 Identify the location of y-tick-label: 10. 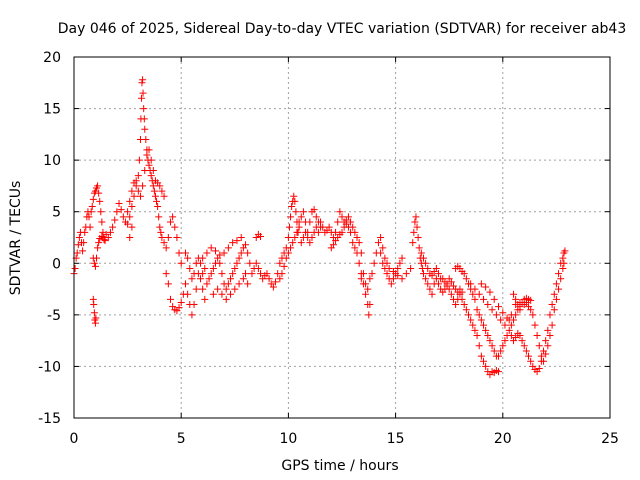
(52, 161).